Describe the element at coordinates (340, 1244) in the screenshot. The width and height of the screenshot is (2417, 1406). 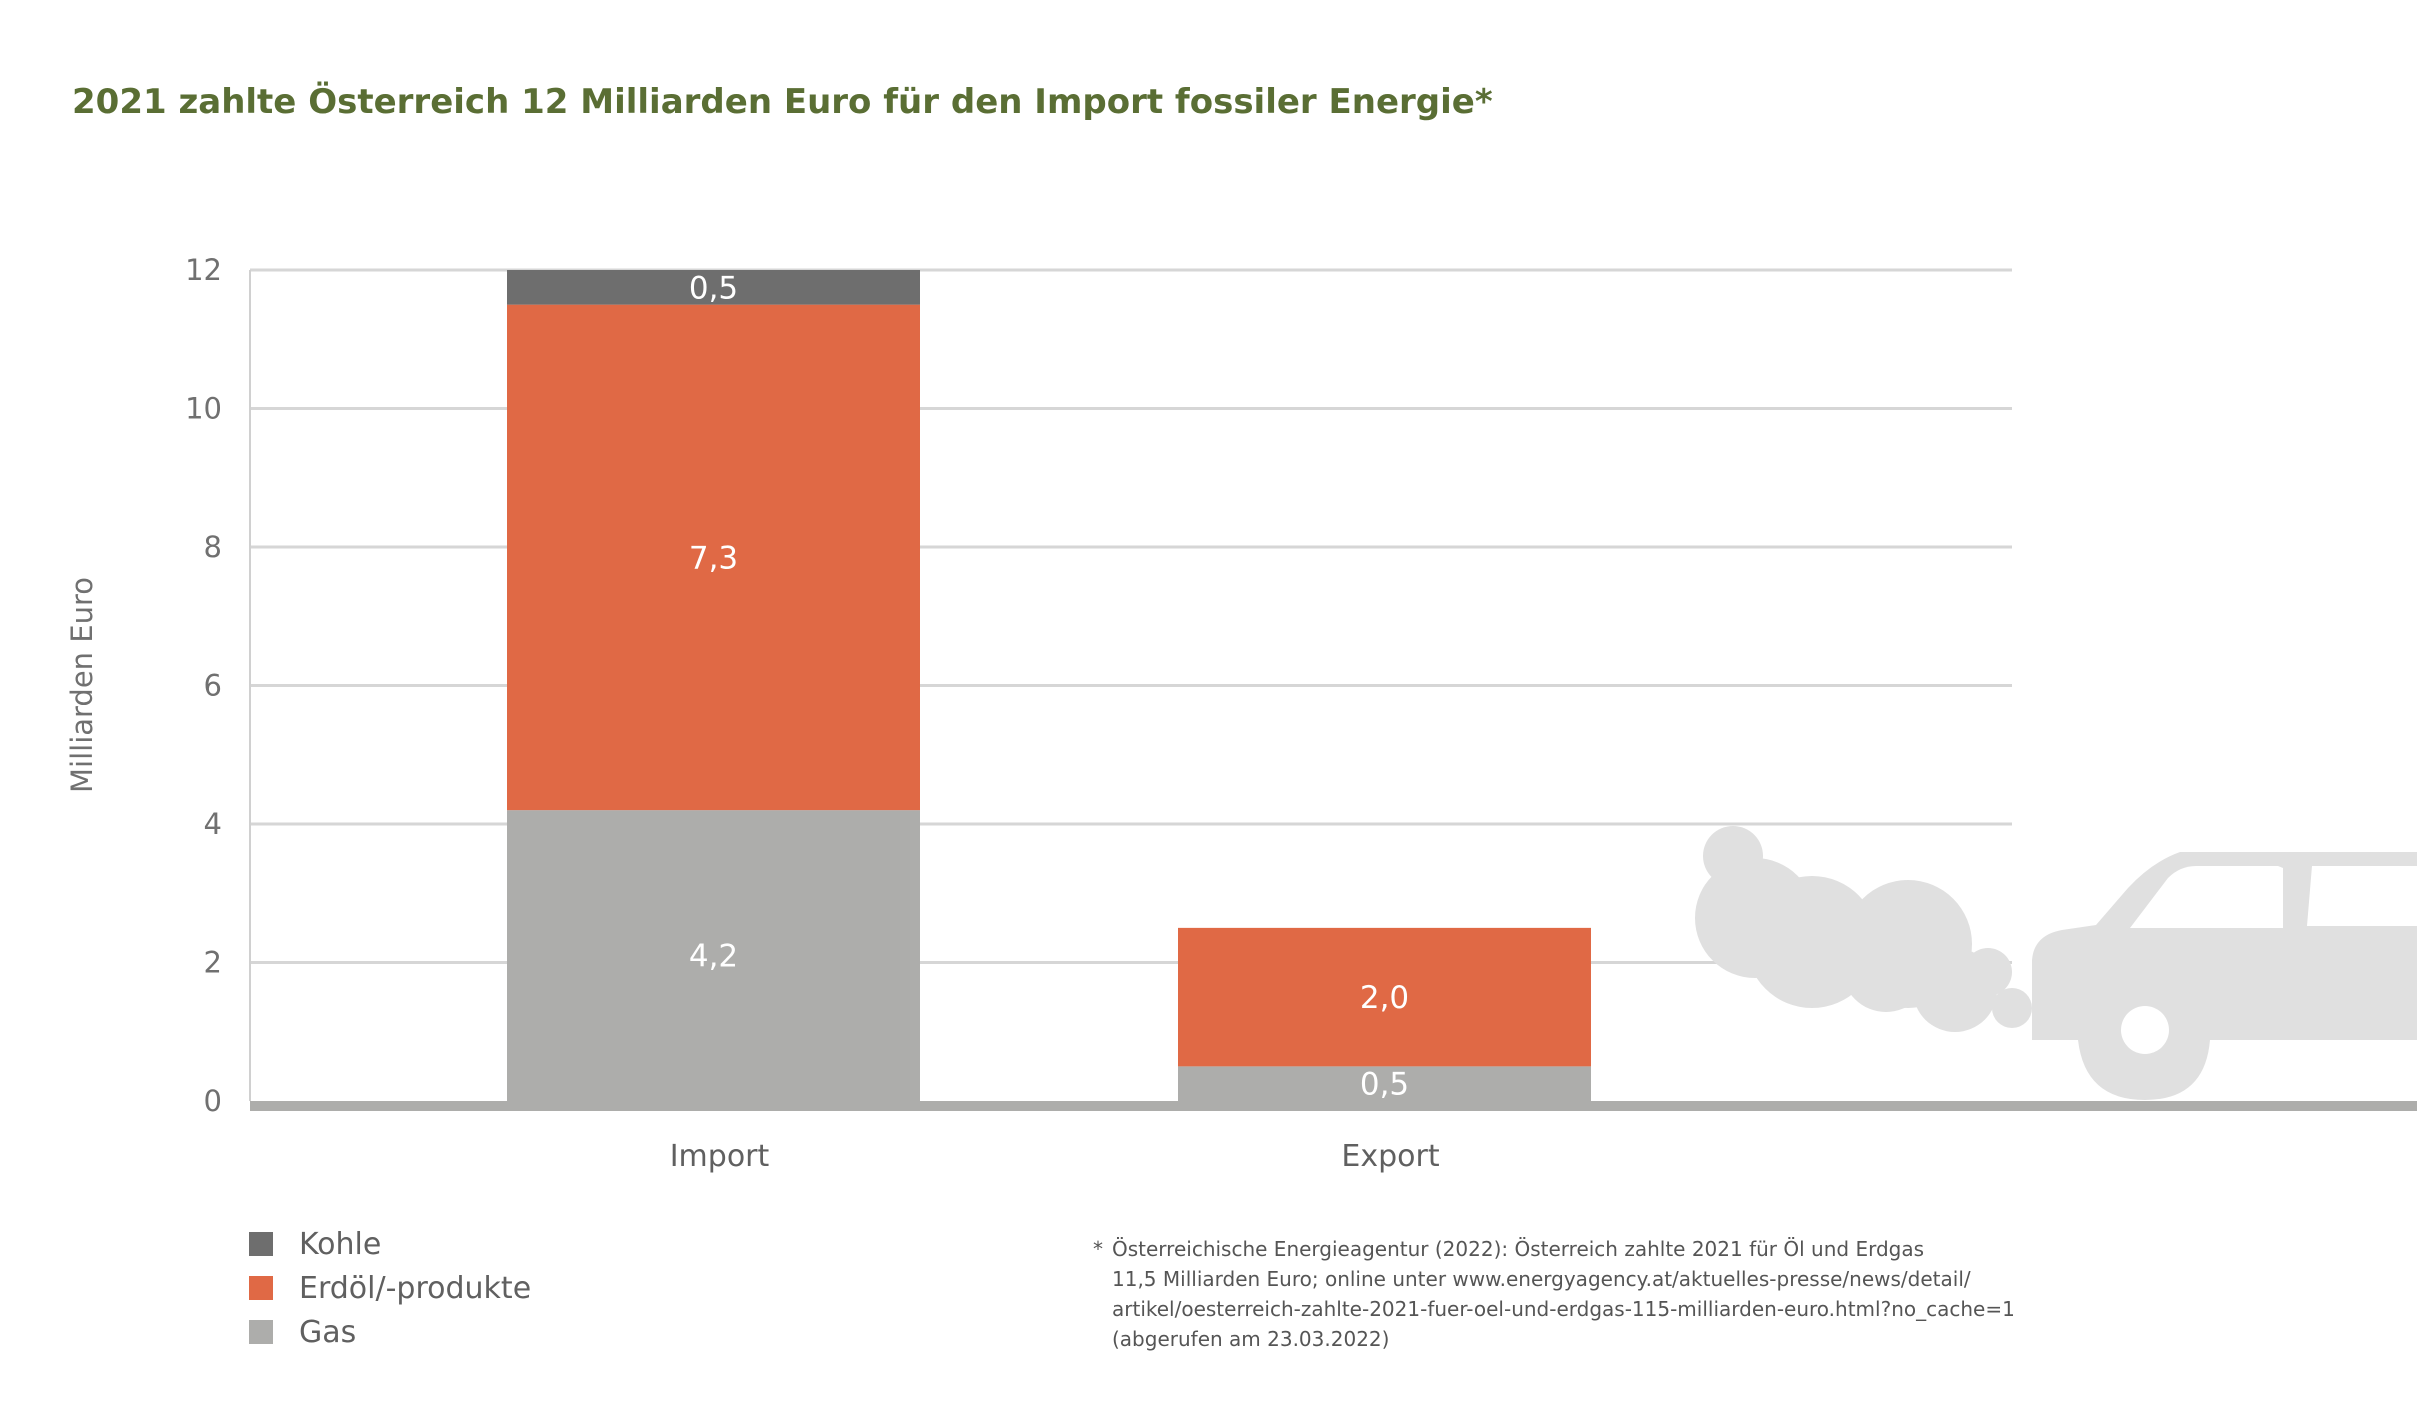
I see `legend-label: Kohle` at that location.